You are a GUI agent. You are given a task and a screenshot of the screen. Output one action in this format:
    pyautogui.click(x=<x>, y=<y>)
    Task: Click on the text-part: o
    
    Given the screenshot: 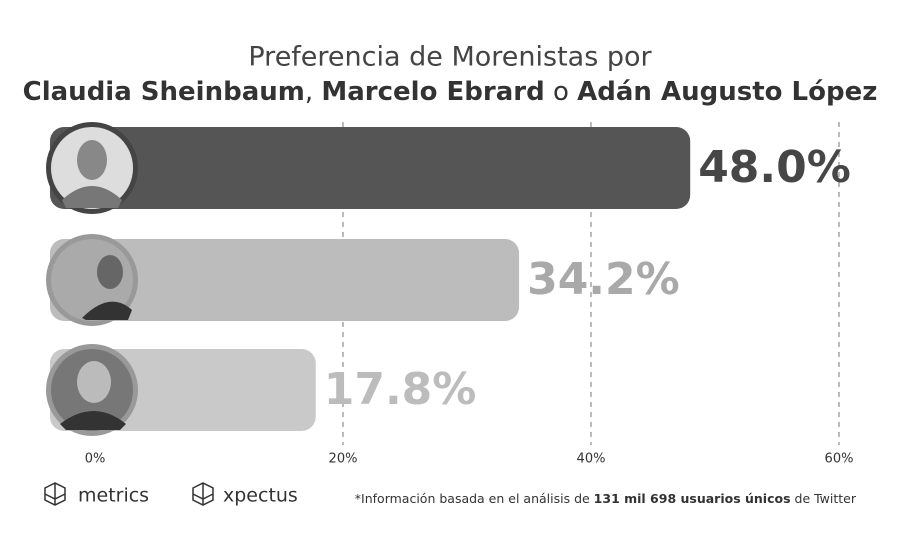 What is the action you would take?
    pyautogui.click(x=561, y=92)
    